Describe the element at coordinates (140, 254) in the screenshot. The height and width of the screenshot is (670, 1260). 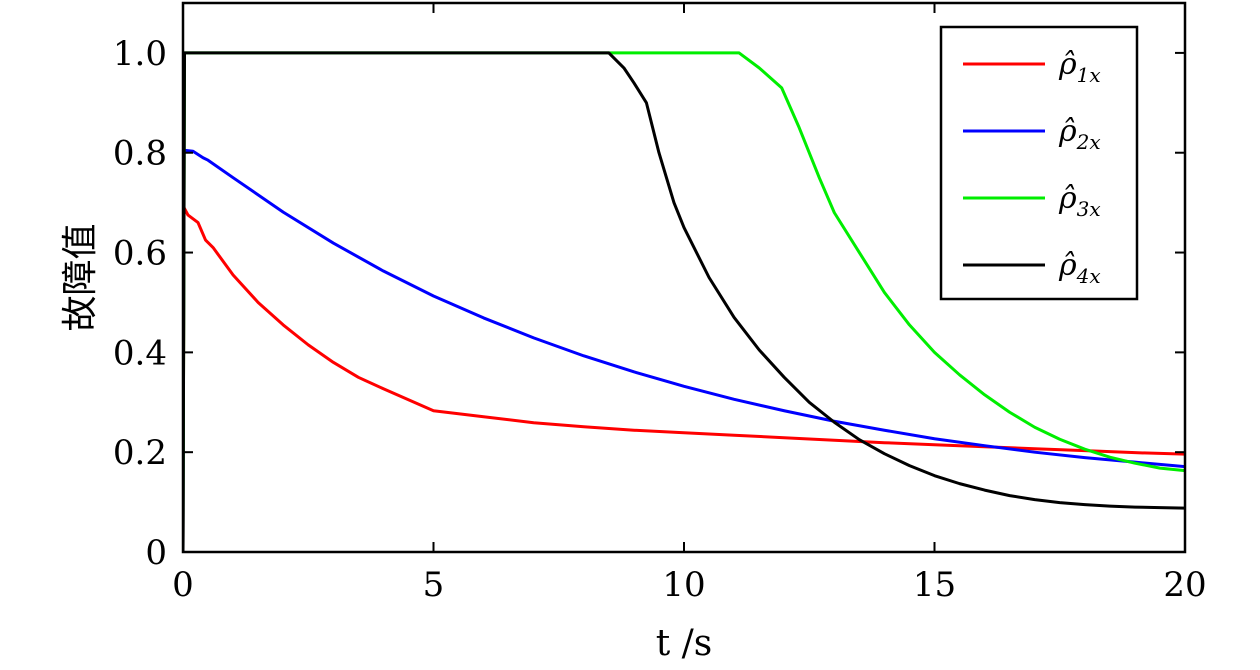
I see `y-tick-label: 0.6` at that location.